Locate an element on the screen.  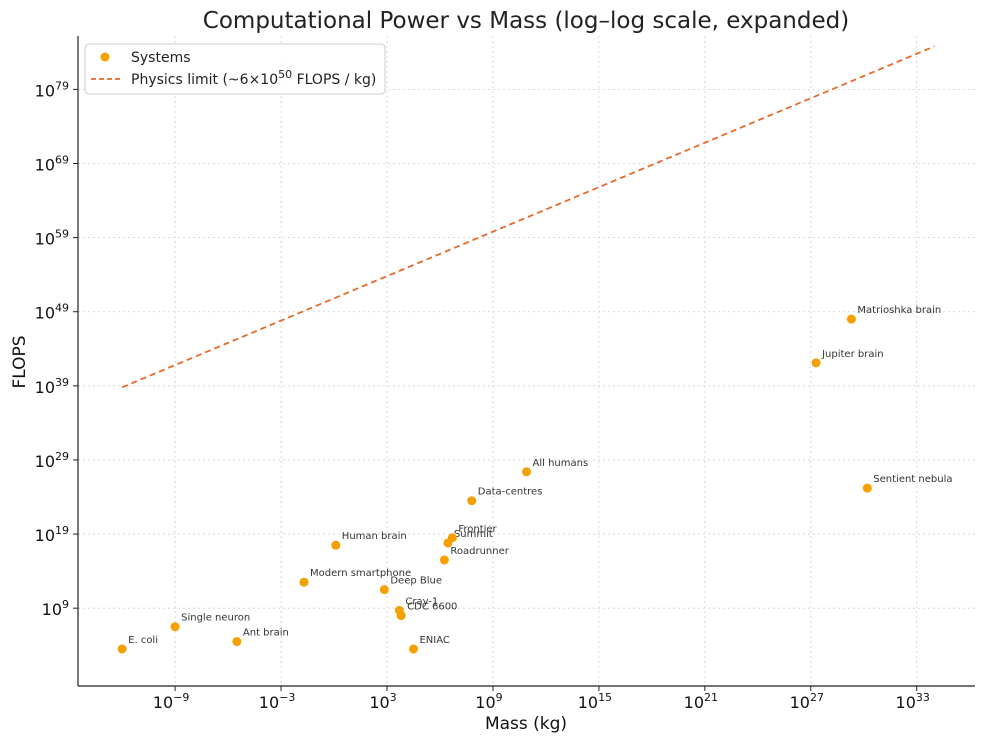
legend-limit-suffix: FLOPS / kg) is located at coordinates (334, 80).